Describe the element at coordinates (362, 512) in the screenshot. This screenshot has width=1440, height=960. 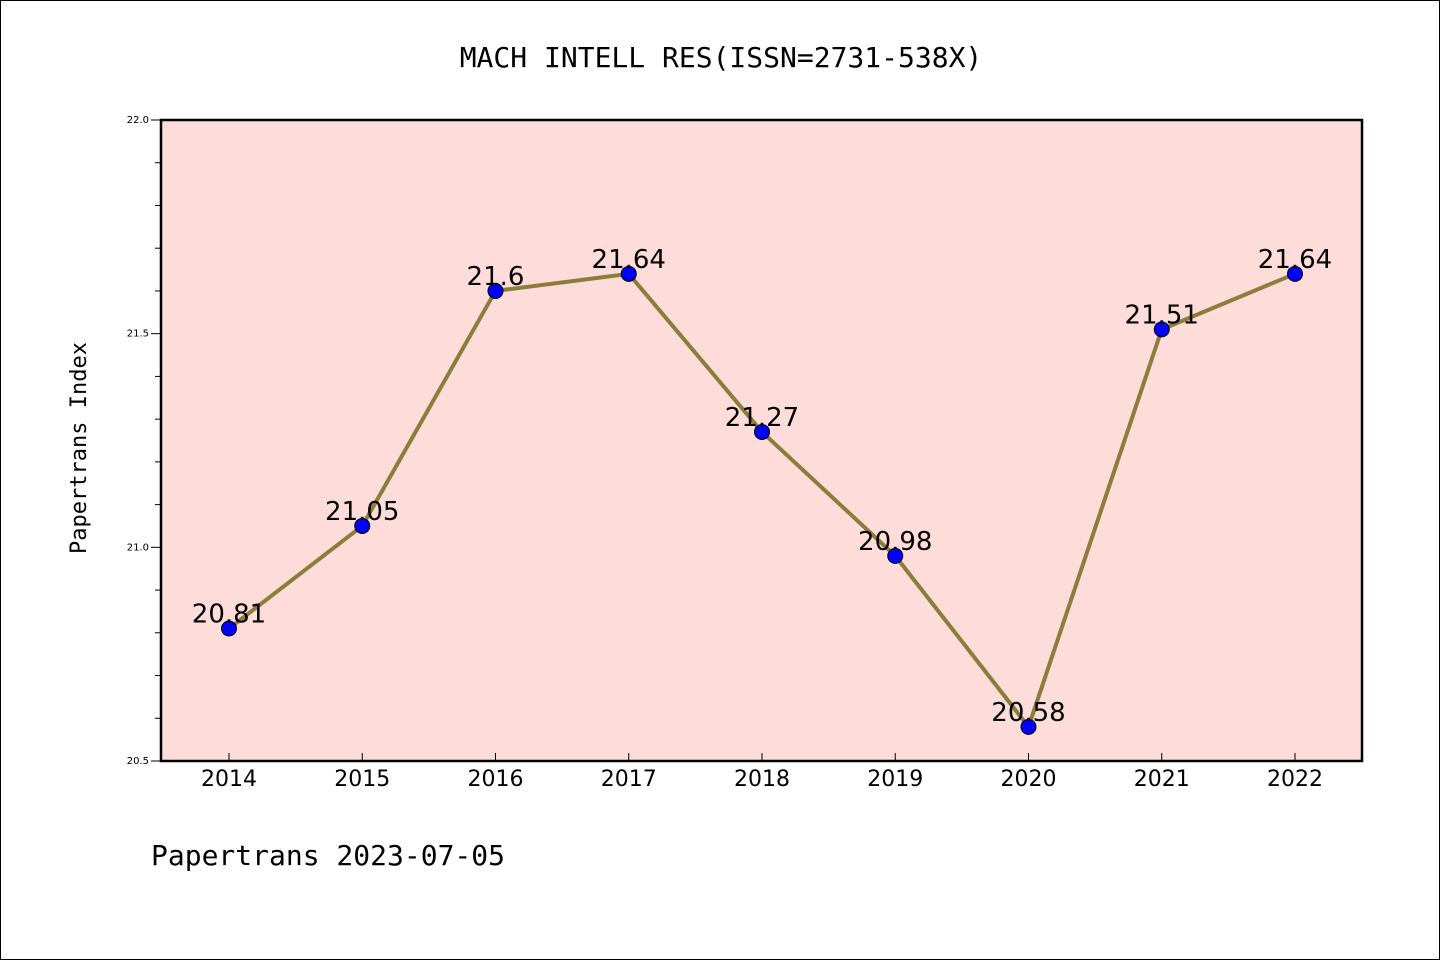
I see `data-label: 21.05` at that location.